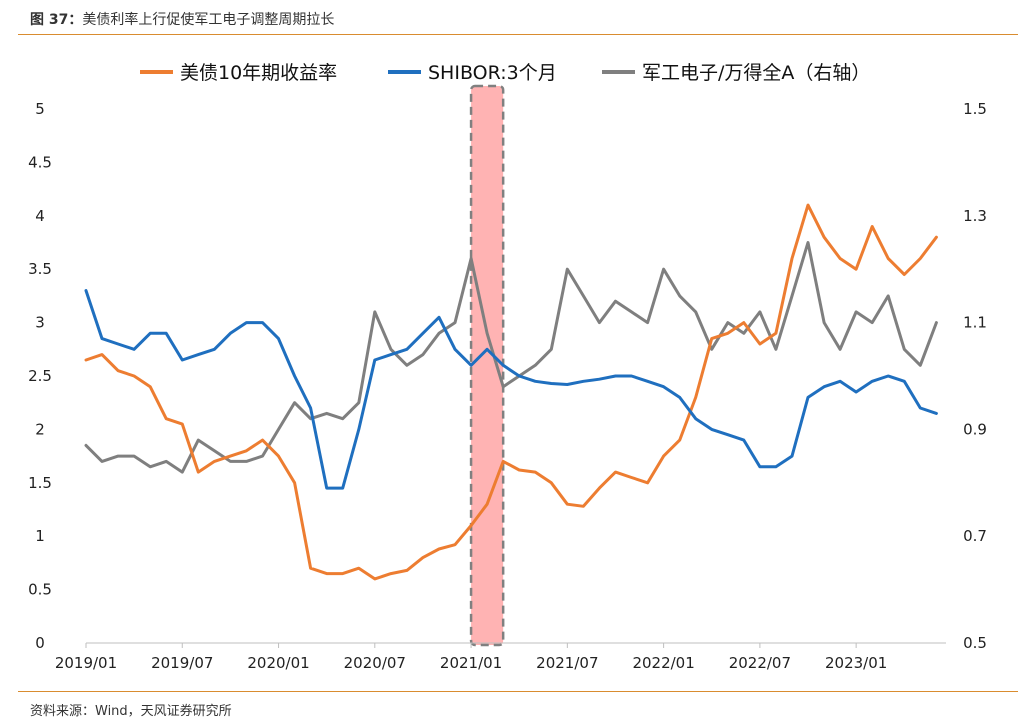 Image resolution: width=1033 pixels, height=722 pixels. Describe the element at coordinates (663, 663) in the screenshot. I see `x-tick-label: 2022/01` at that location.